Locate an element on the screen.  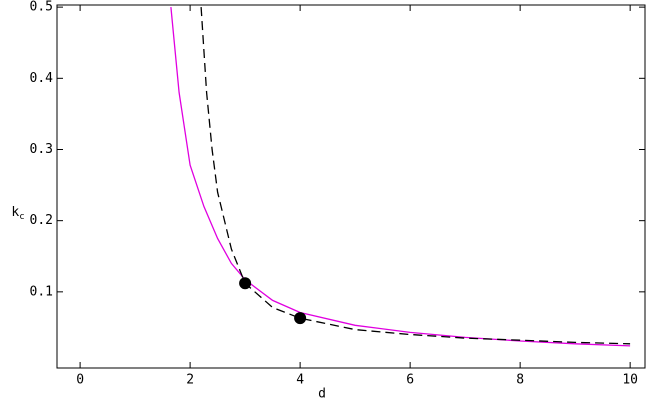
x-axis-label: d is located at coordinates (322, 394).